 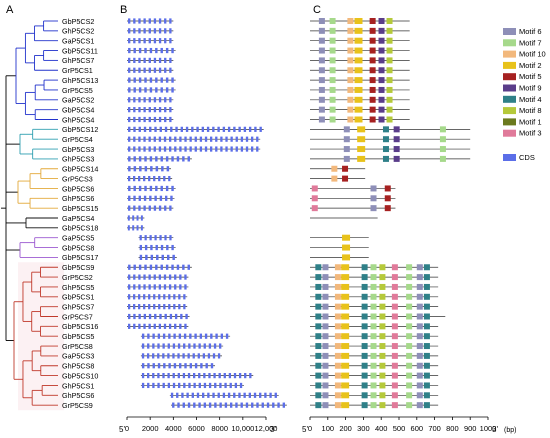 What do you see at coordinates (80, 228) in the screenshot?
I see `gene-label: GbP5CS18` at bounding box center [80, 228].